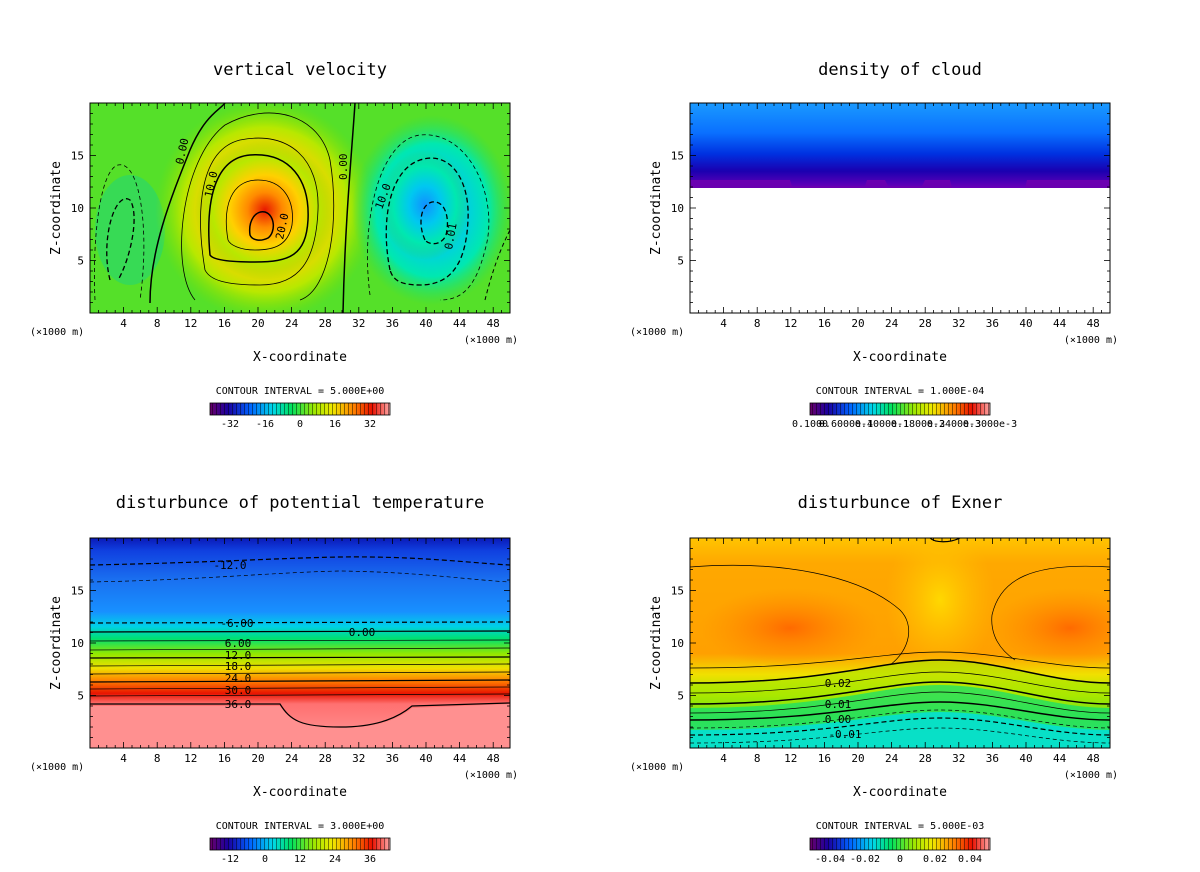 This screenshot has height=872, width=1200. Describe the element at coordinates (954, 424) in the screenshot. I see `colorbar-tick-label: 0.2400e-3` at that location.